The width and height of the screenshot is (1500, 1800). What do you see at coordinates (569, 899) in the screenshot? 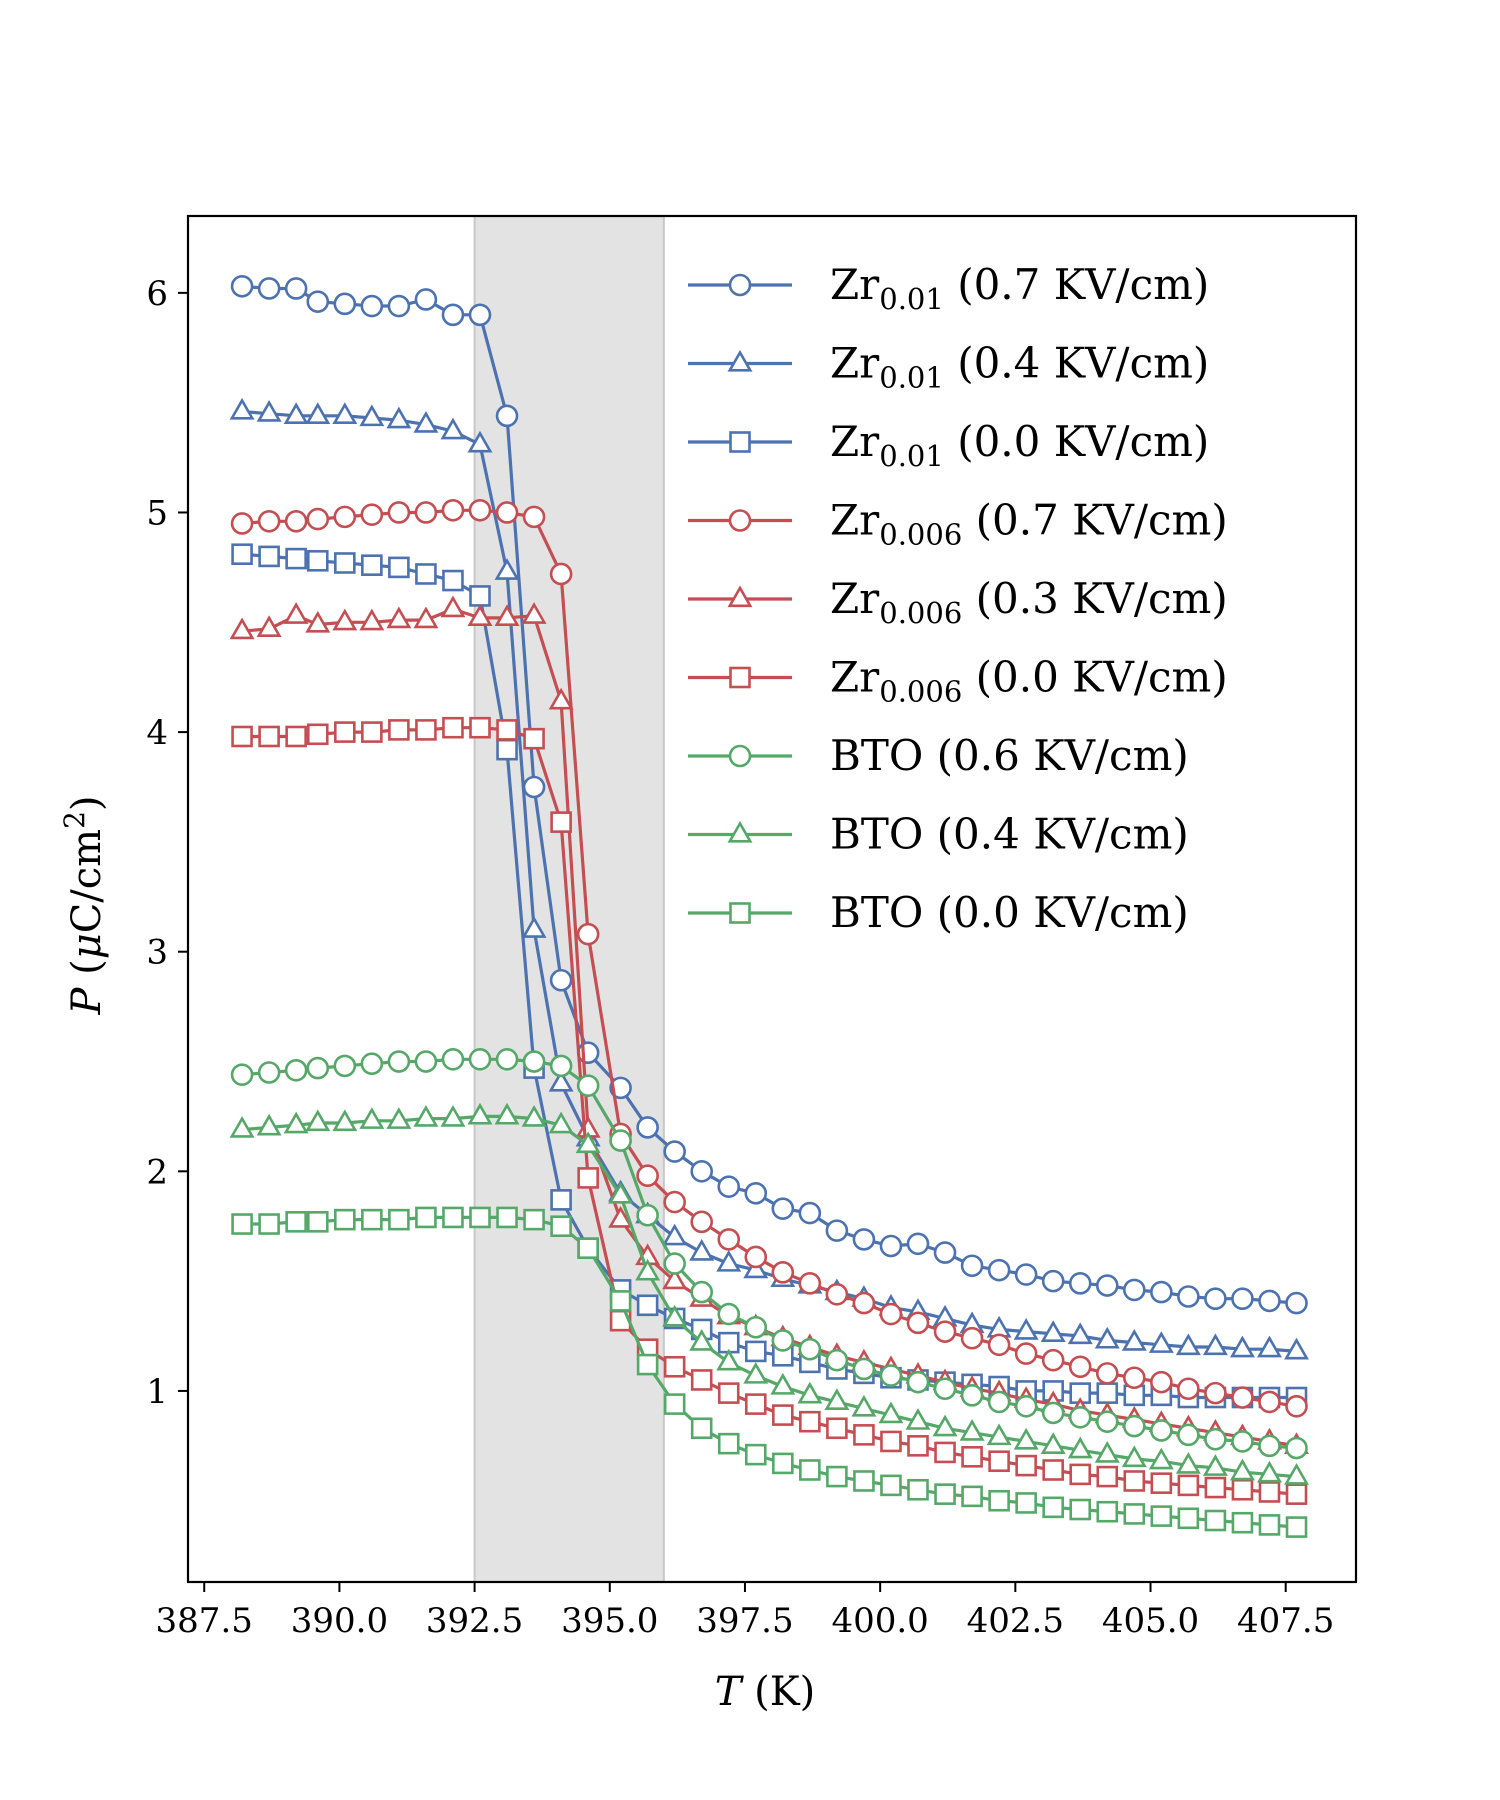
I see `transition-shaded-region` at bounding box center [569, 899].